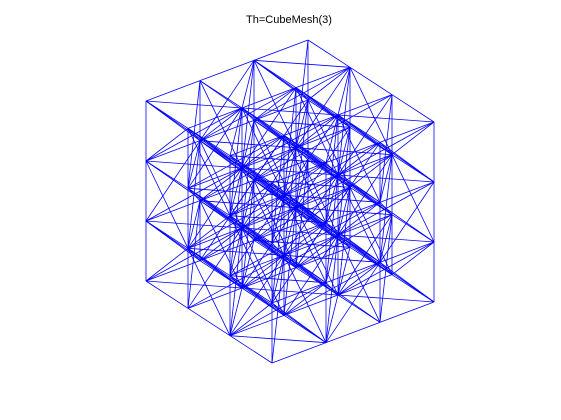 The width and height of the screenshot is (561, 420). What do you see at coordinates (289, 20) in the screenshot?
I see `title: Th=CubeMesh(3)` at bounding box center [289, 20].